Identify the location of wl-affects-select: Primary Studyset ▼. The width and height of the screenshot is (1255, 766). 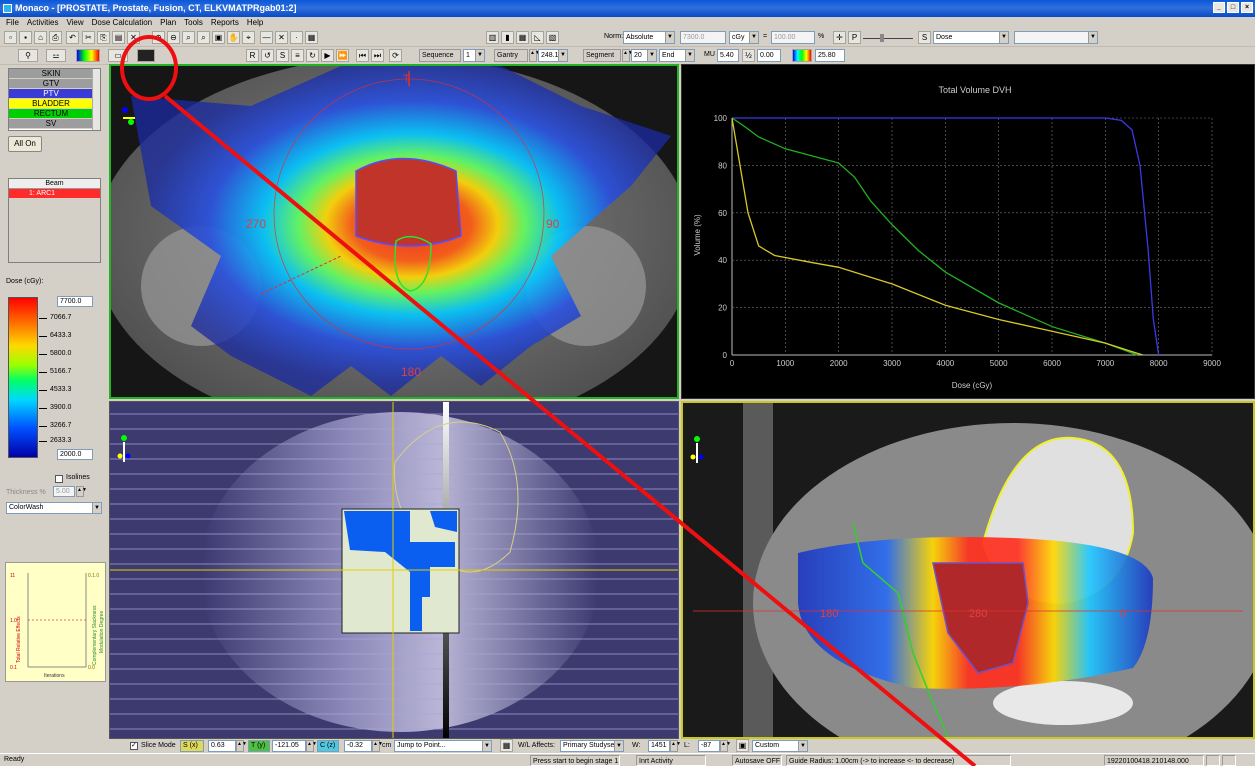
(592, 746).